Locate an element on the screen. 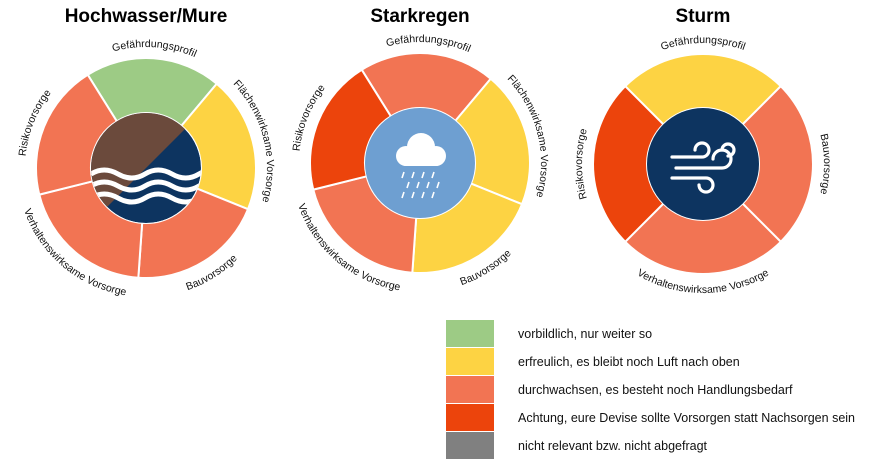 This screenshot has width=873, height=475. segment-label: Bauvorsorge is located at coordinates (825, 164).